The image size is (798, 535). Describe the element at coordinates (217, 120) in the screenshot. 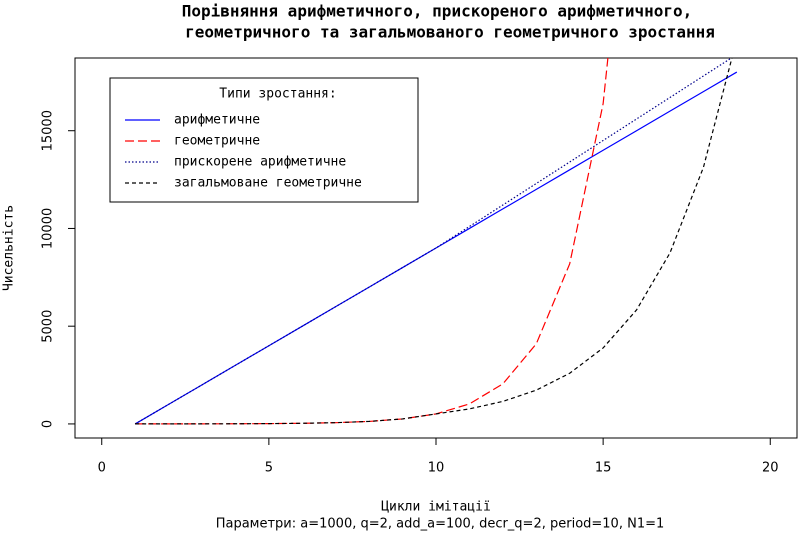

I see `legend-label: арифметичне` at that location.